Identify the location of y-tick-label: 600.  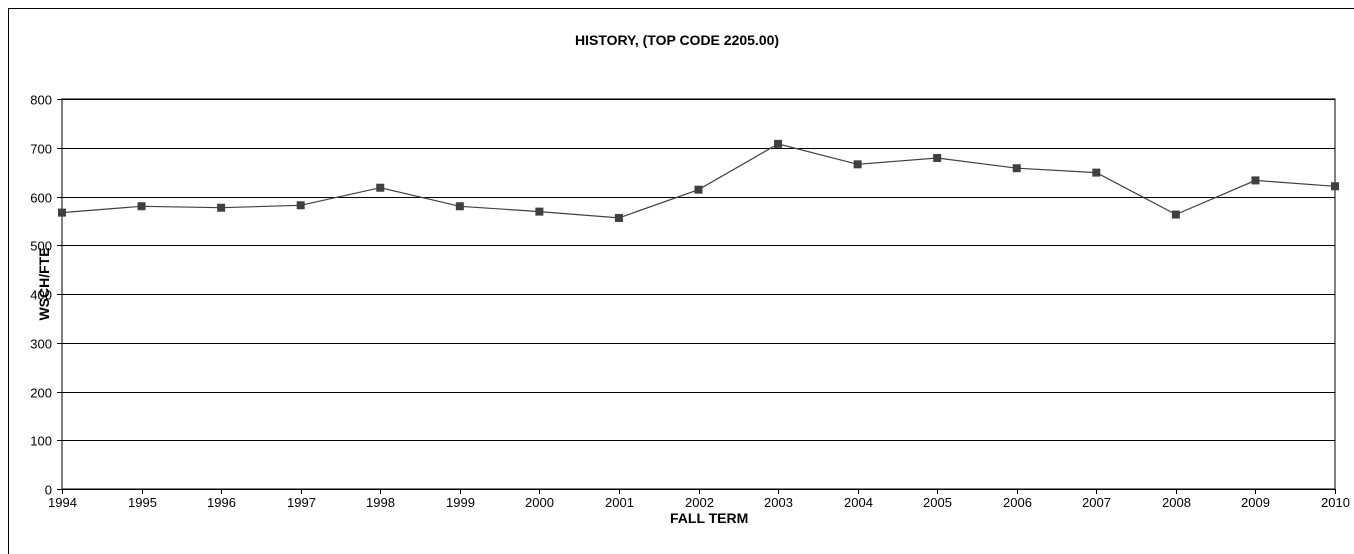
(41, 198).